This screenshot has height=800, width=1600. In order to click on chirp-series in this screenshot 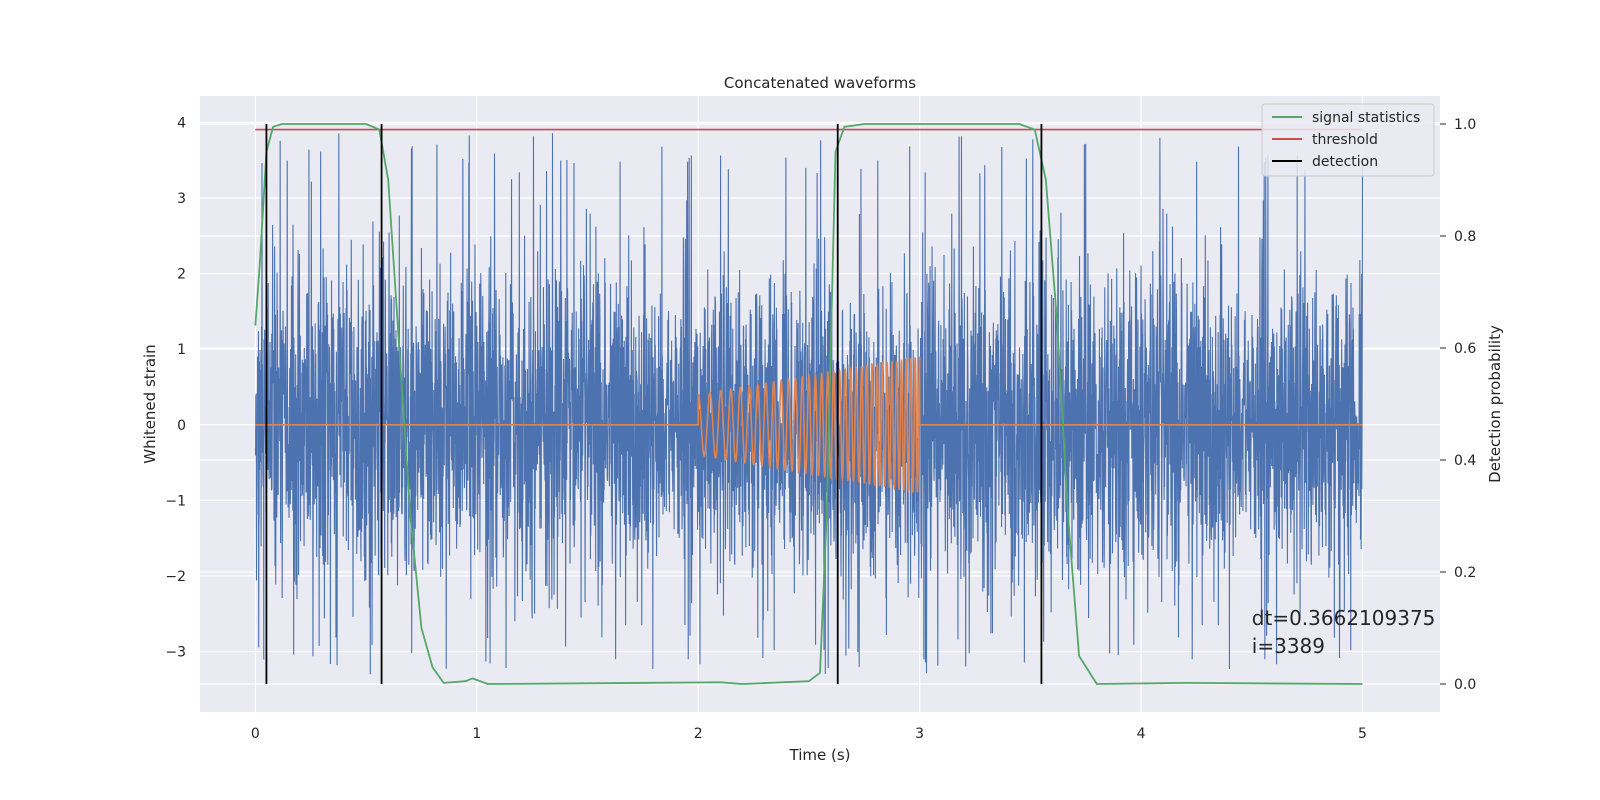, I will do `click(809, 425)`.